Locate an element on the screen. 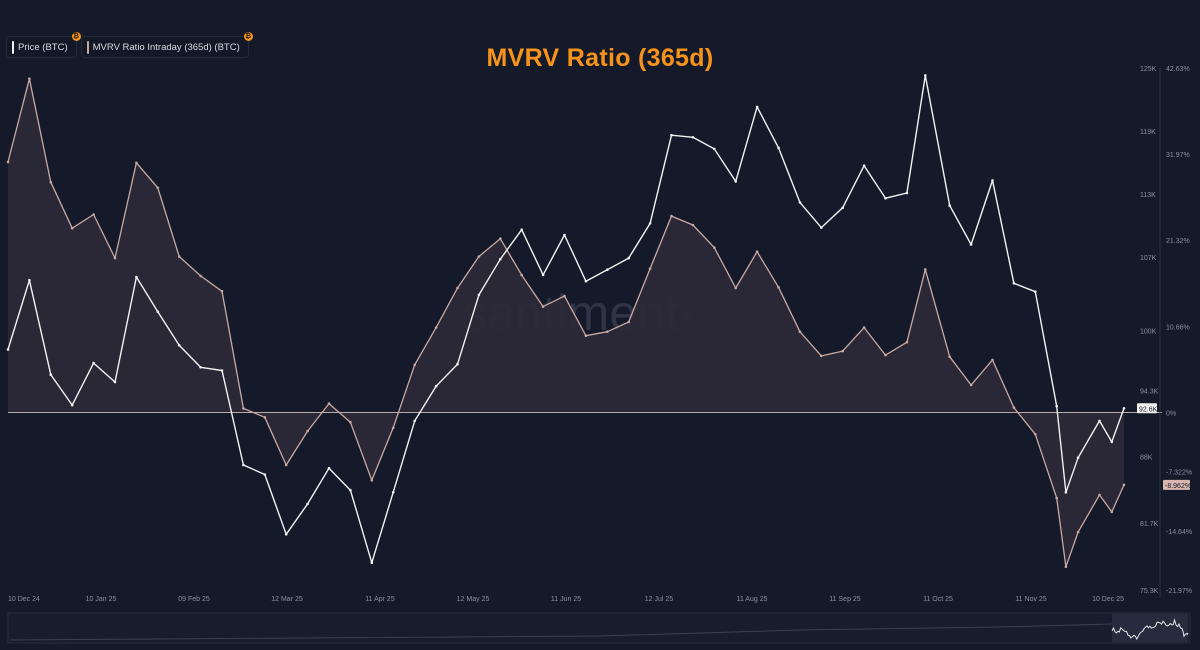 The width and height of the screenshot is (1200, 650). price-tick-label: 113K is located at coordinates (1148, 195).